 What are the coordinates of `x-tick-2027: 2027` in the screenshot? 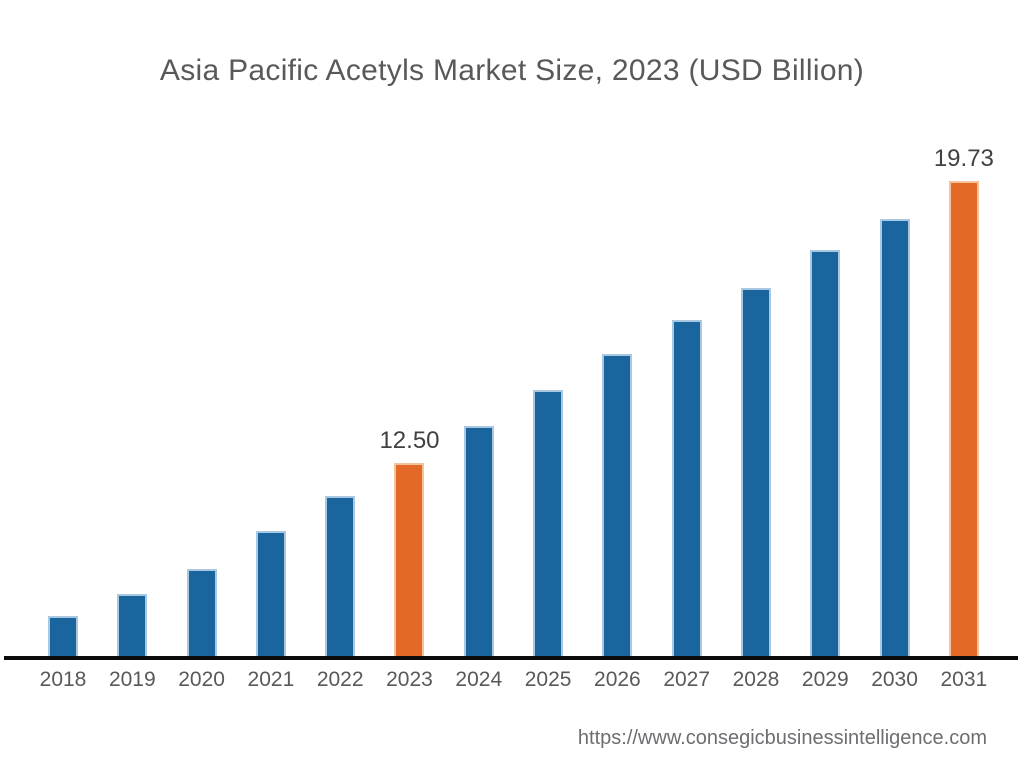 It's located at (687, 679).